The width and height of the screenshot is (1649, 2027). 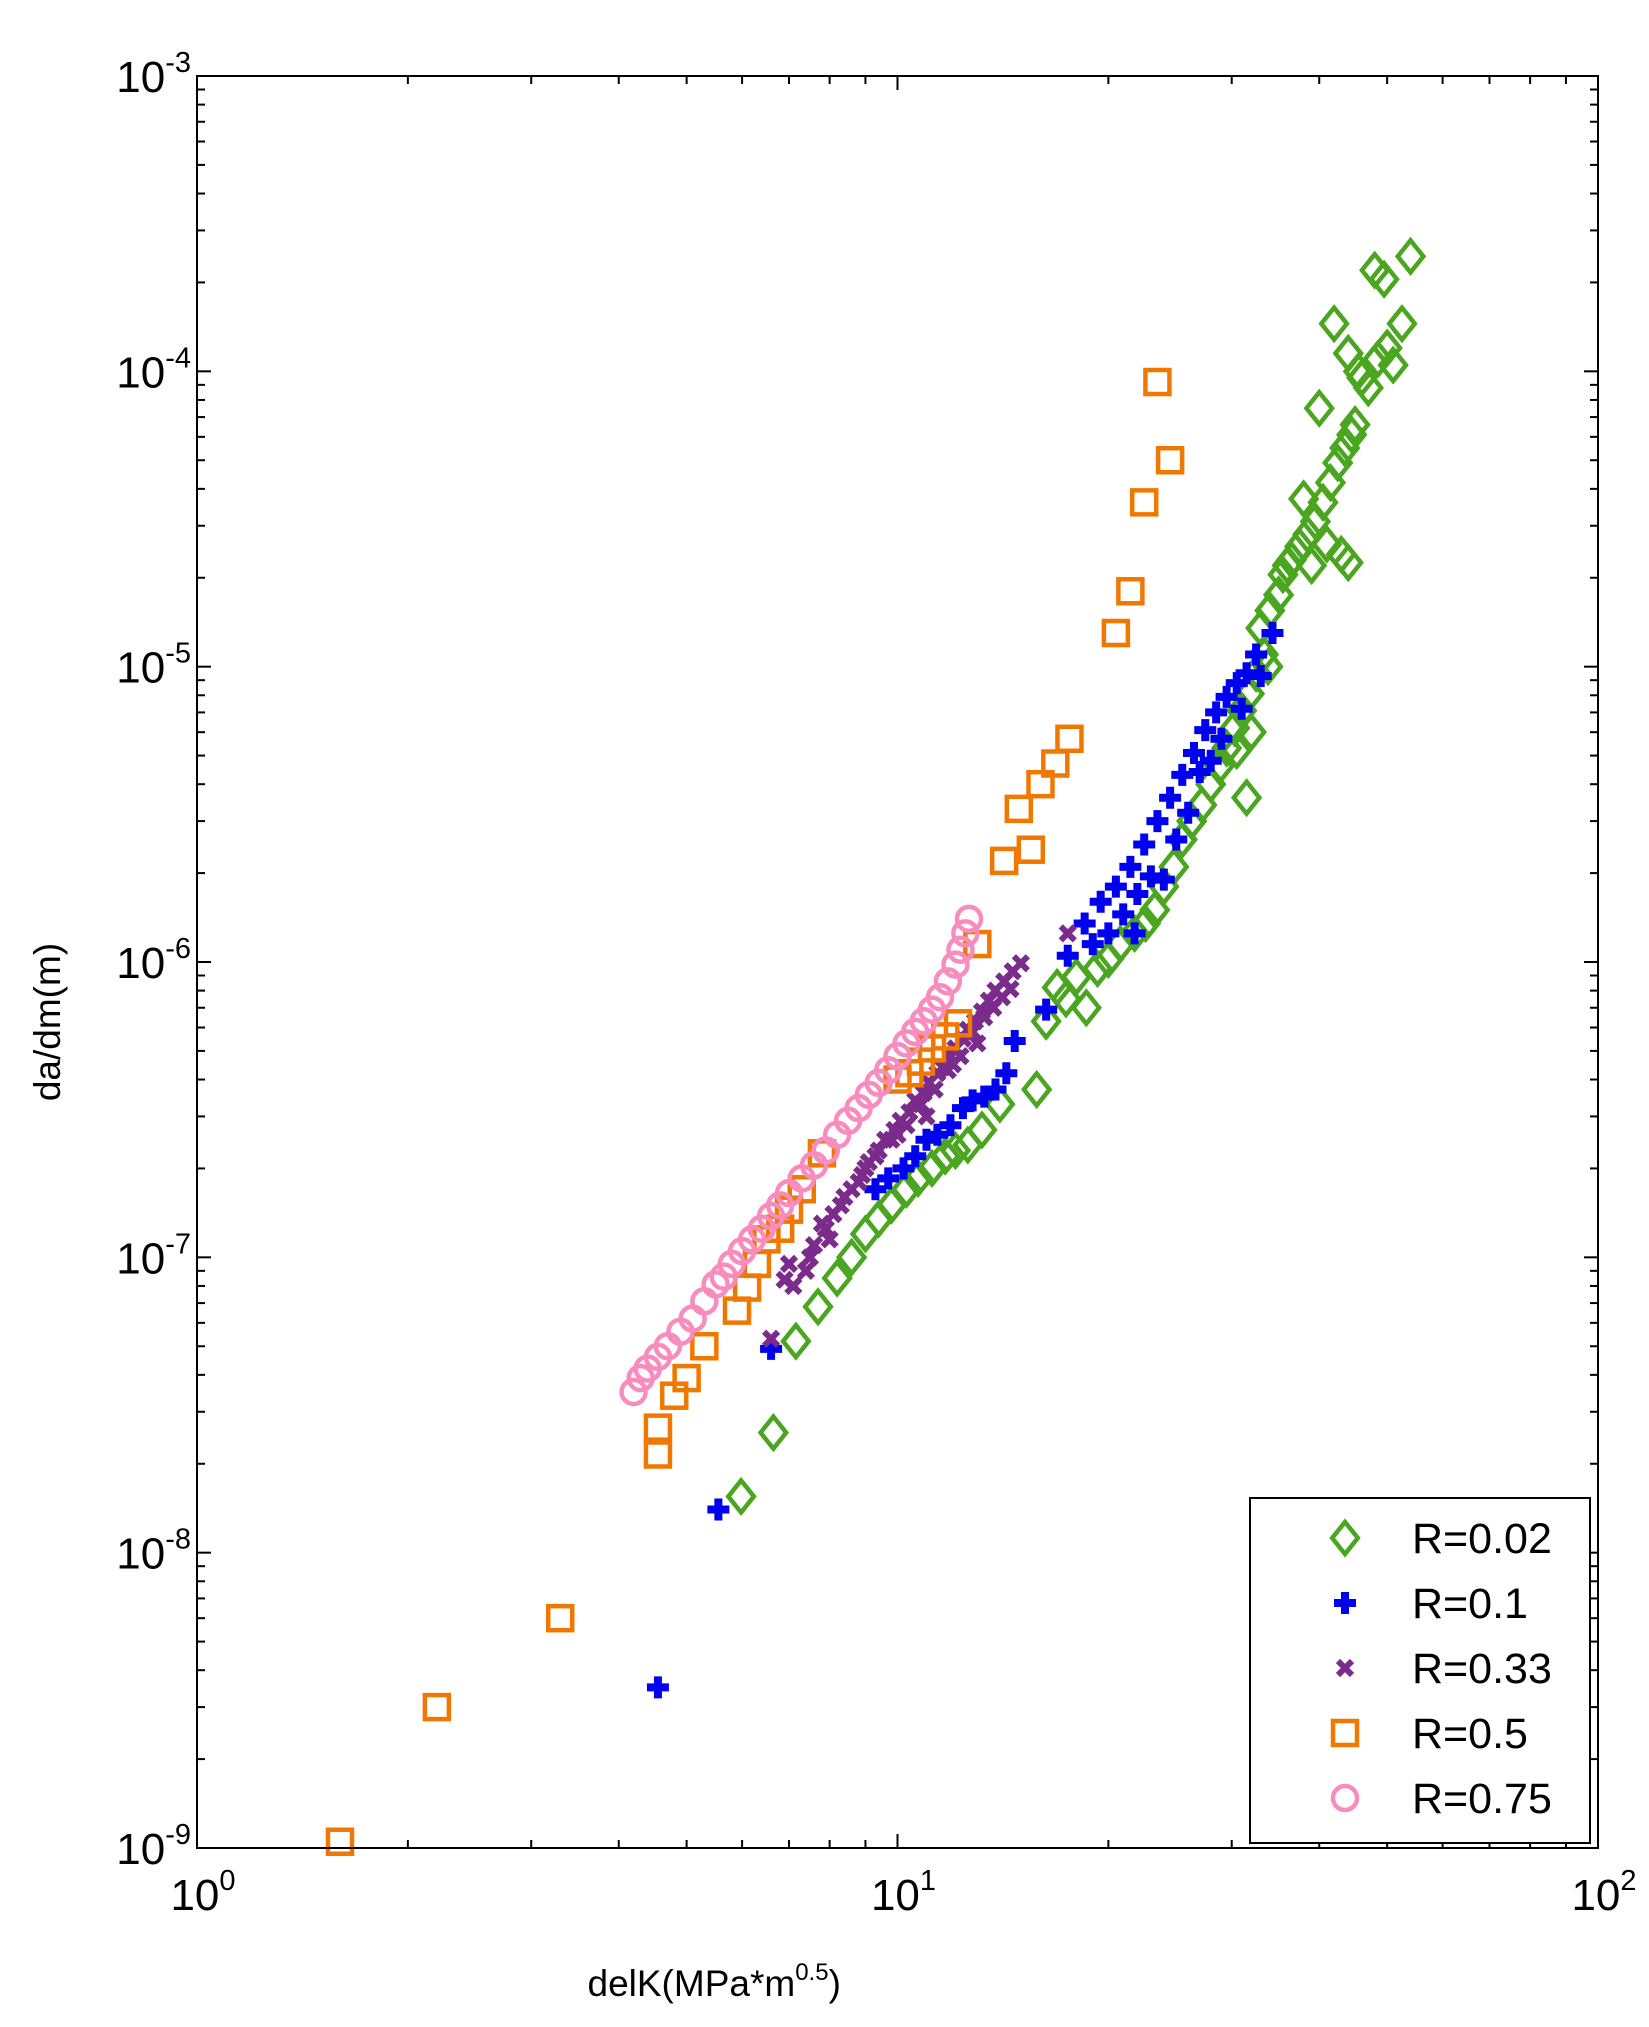 I want to click on legend-label: R=0.33, so click(x=1482, y=1669).